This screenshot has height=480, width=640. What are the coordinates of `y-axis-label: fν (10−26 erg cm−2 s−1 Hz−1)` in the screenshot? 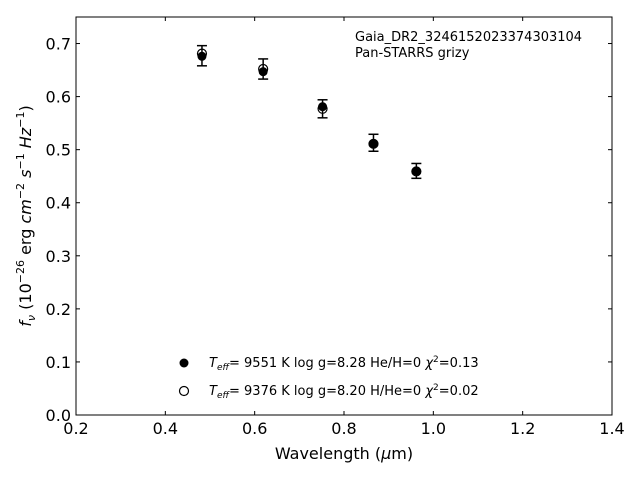 It's located at (26, 215).